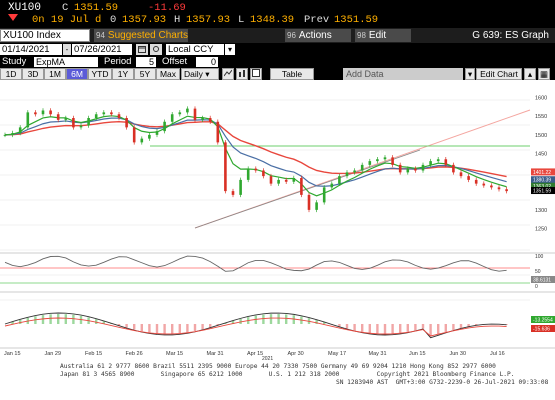  What do you see at coordinates (291, 35) in the screenshot?
I see `menu-num: 96` at bounding box center [291, 35].